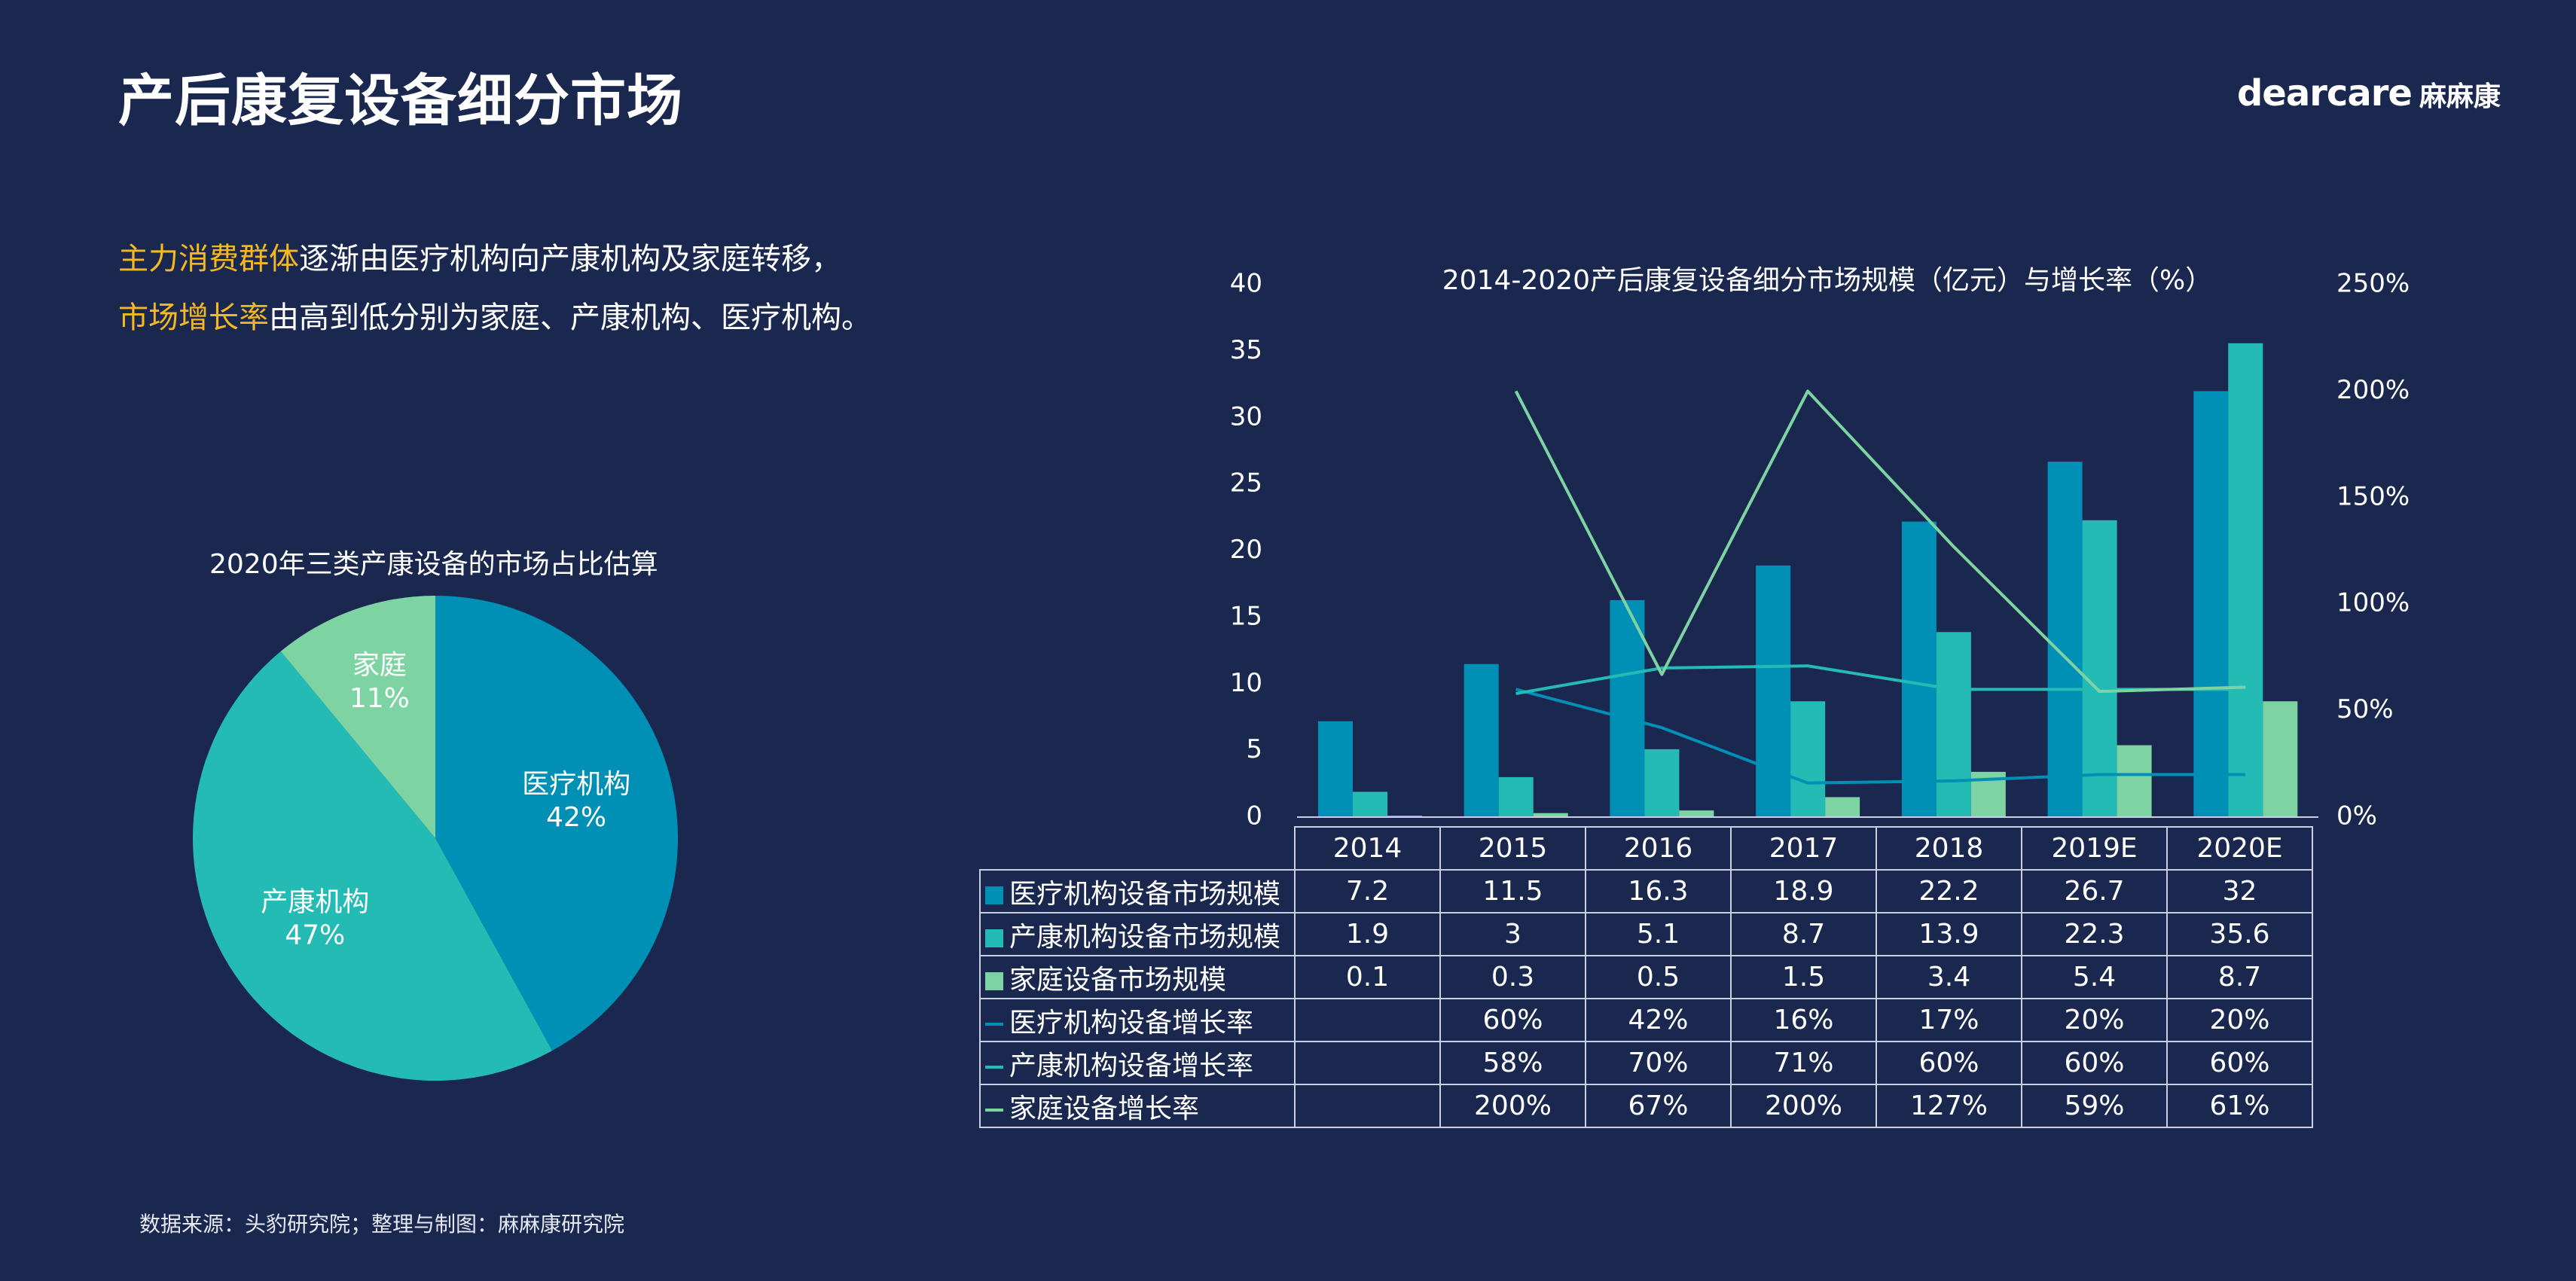 The height and width of the screenshot is (1281, 2576). I want to click on intro-highlight-2: 市场增长率, so click(194, 317).